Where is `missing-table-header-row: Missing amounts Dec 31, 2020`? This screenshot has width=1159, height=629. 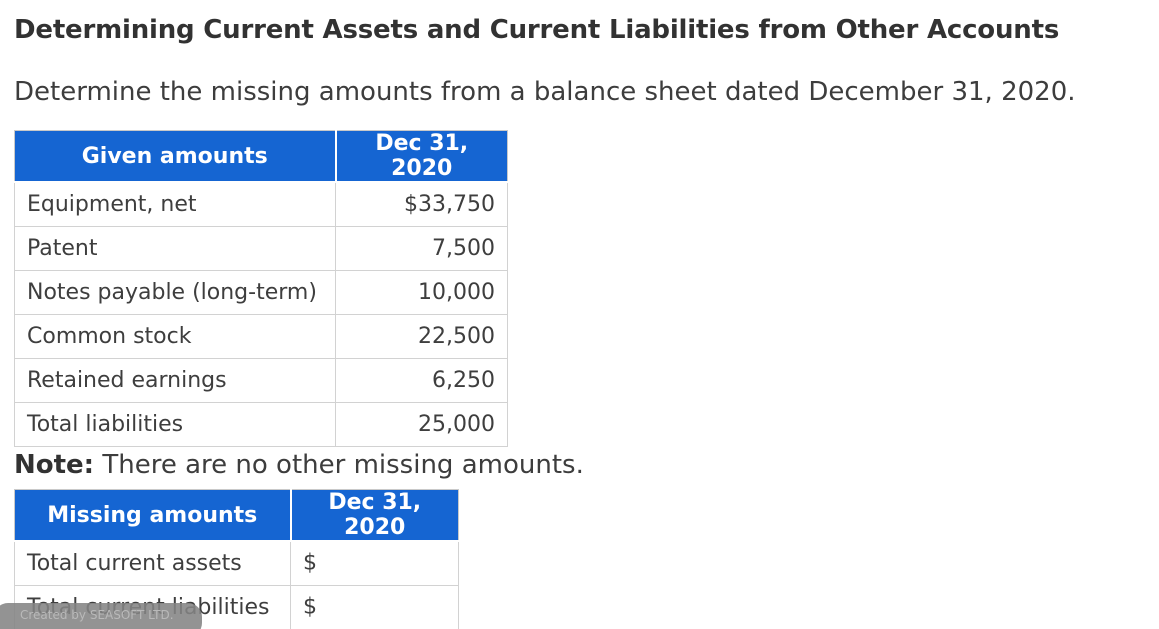 missing-table-header-row: Missing amounts Dec 31, 2020 is located at coordinates (236, 515).